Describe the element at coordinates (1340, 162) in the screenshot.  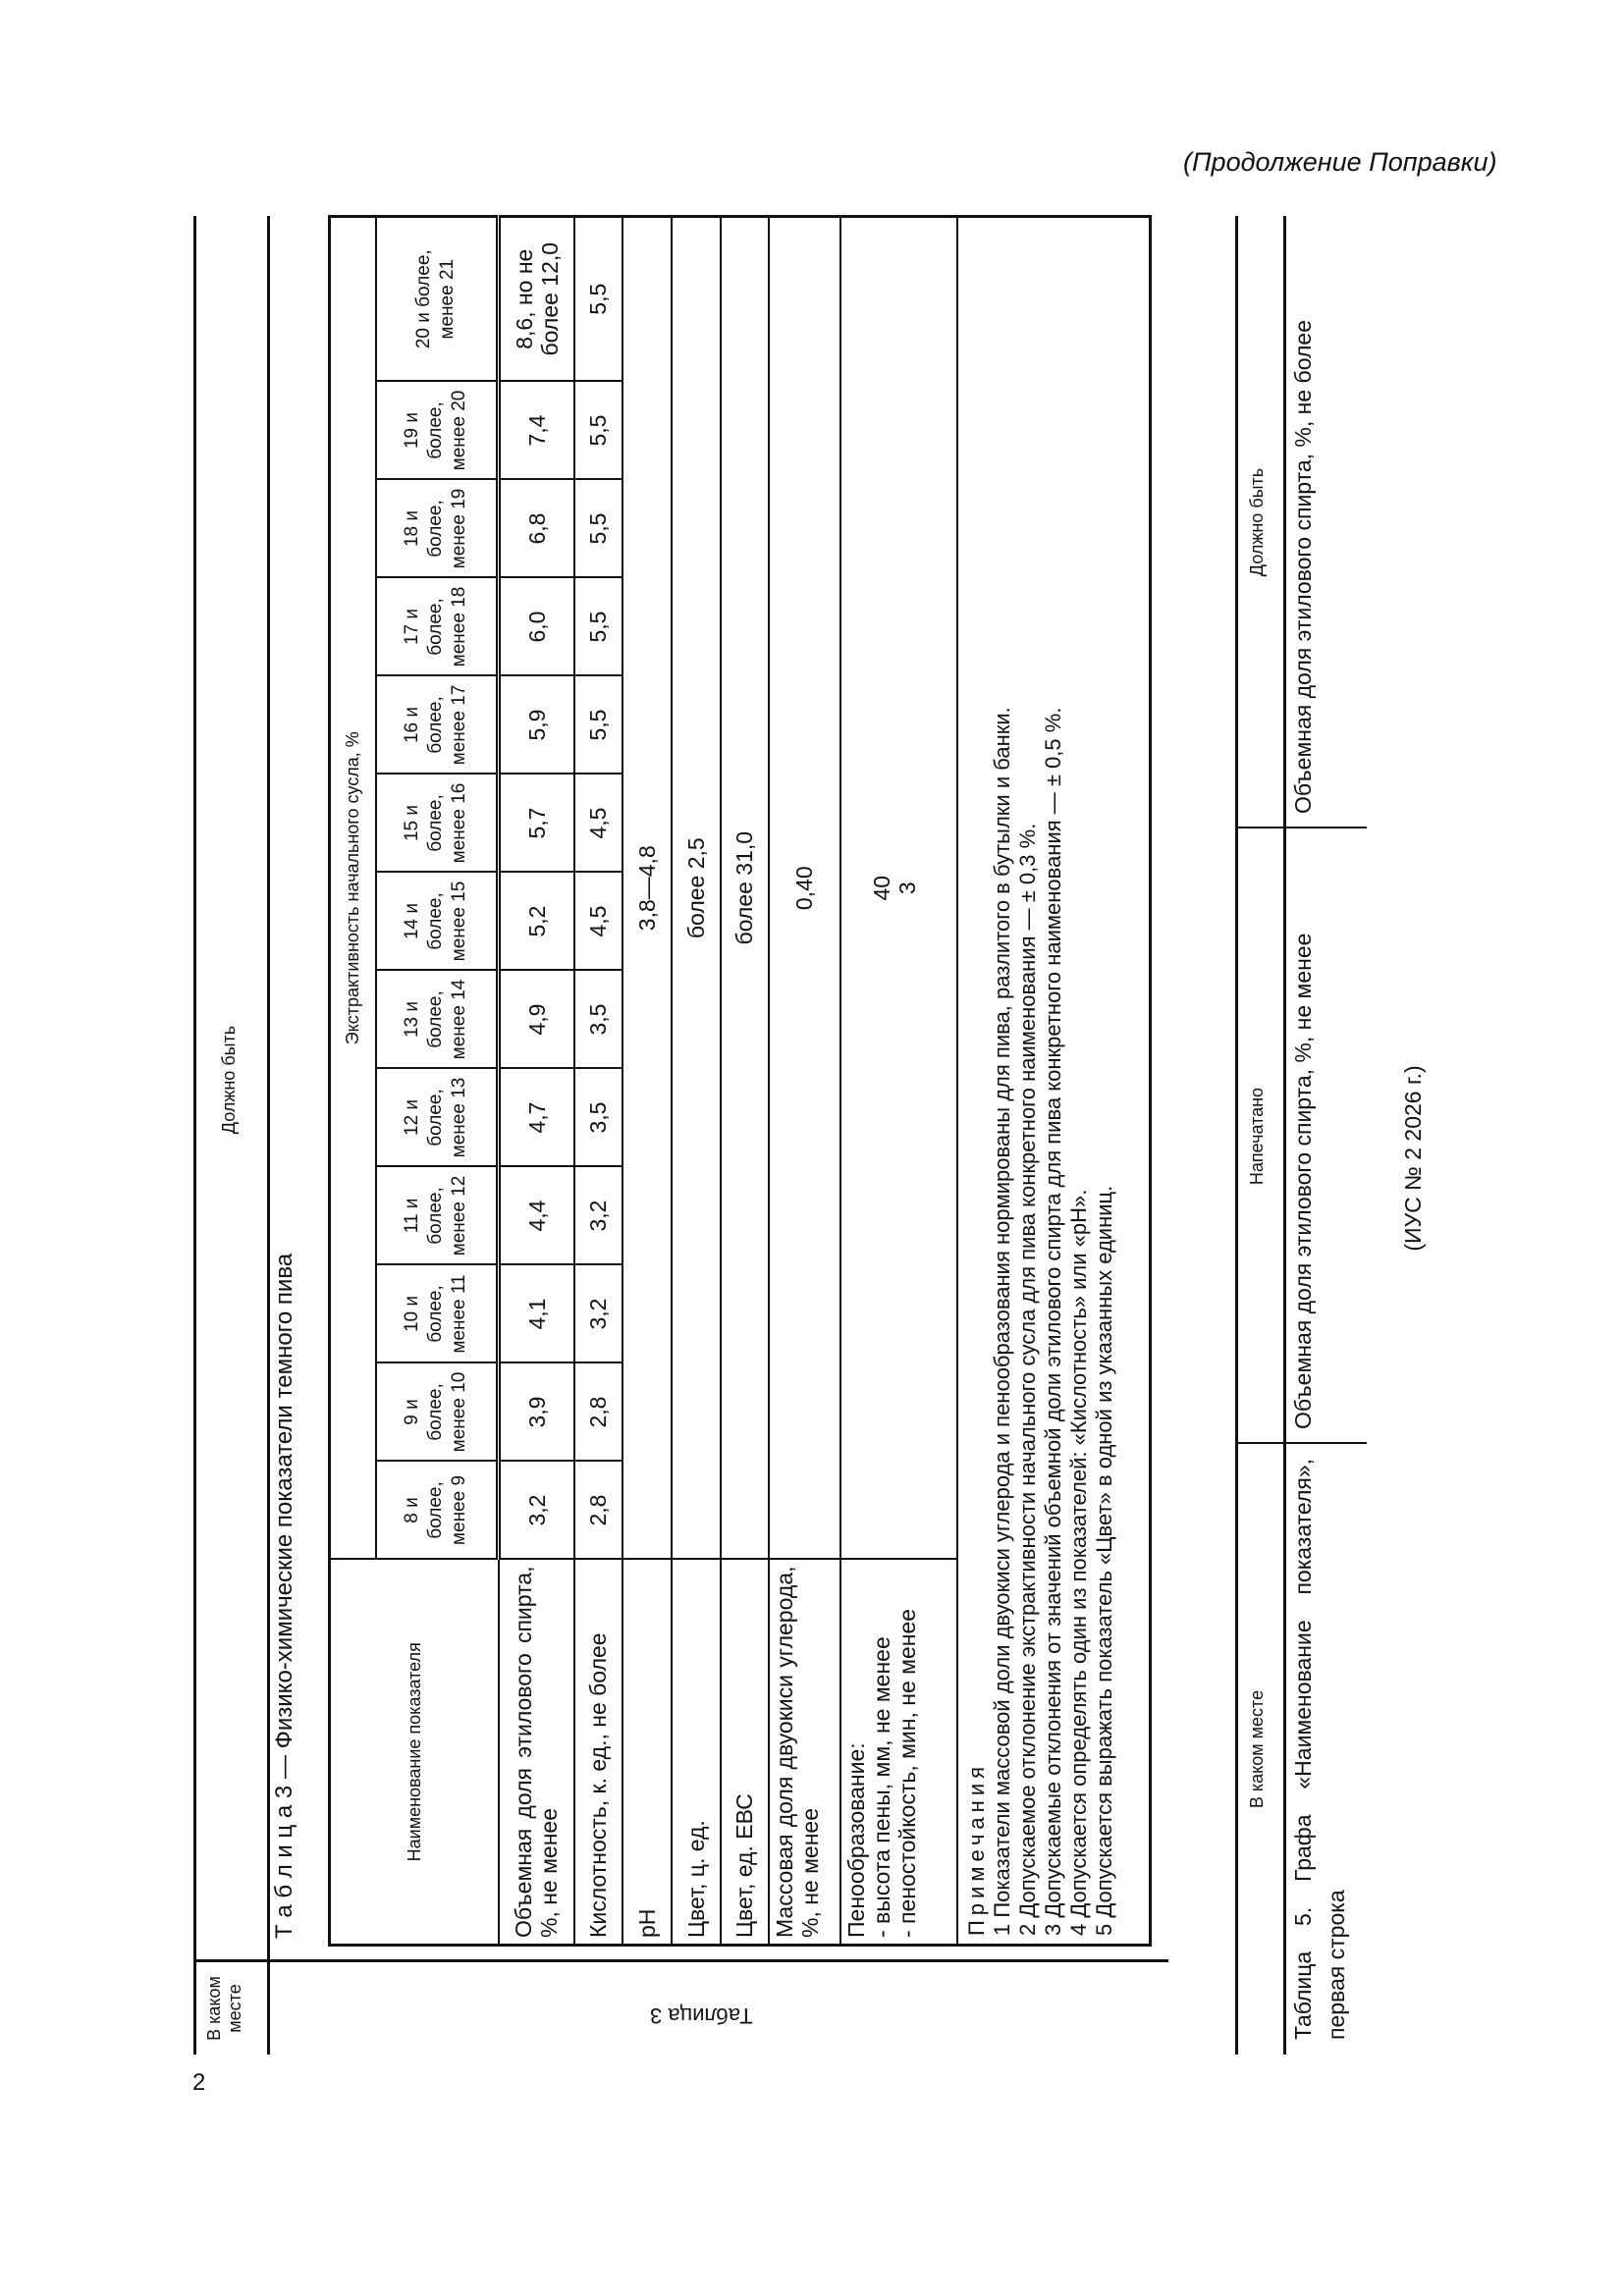
I see `continuation-note: (Продолжение Поправки)` at that location.